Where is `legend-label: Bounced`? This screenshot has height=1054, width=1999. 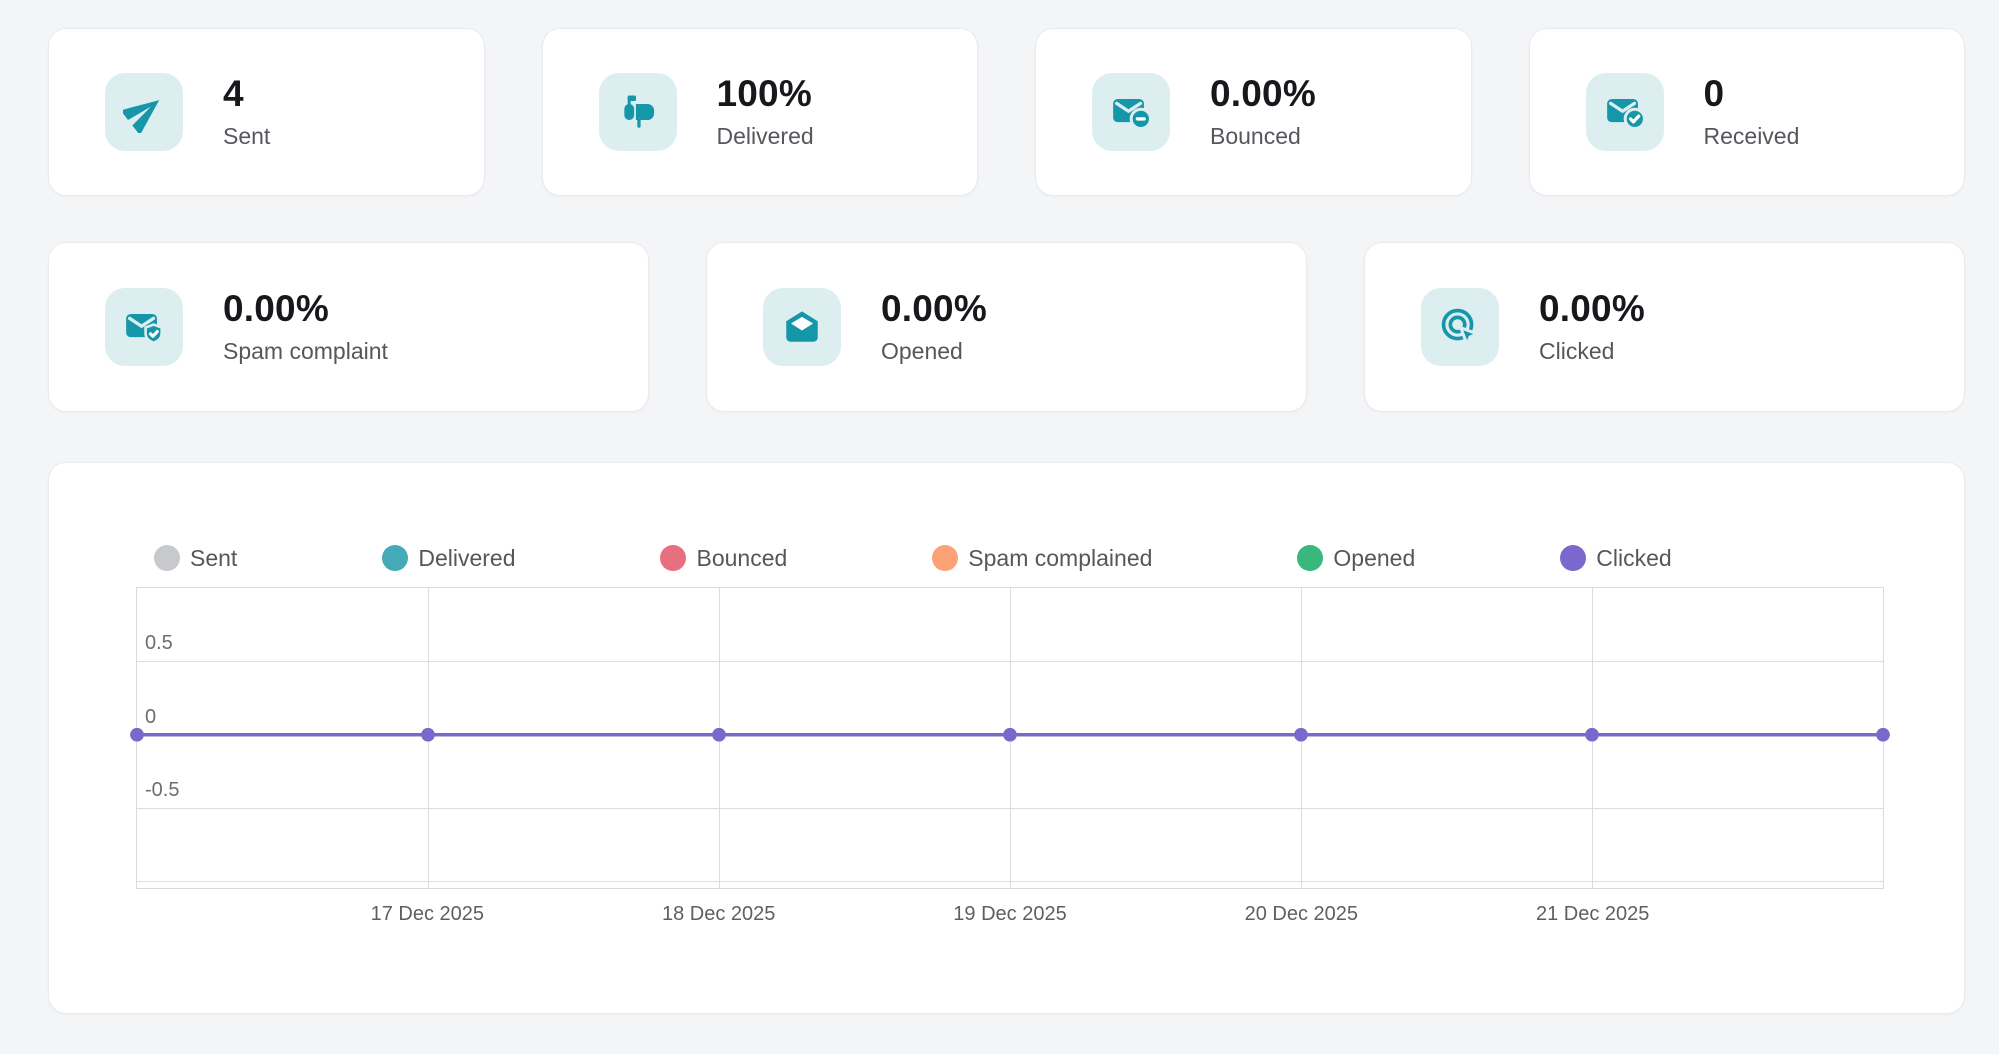
legend-label: Bounced is located at coordinates (742, 557).